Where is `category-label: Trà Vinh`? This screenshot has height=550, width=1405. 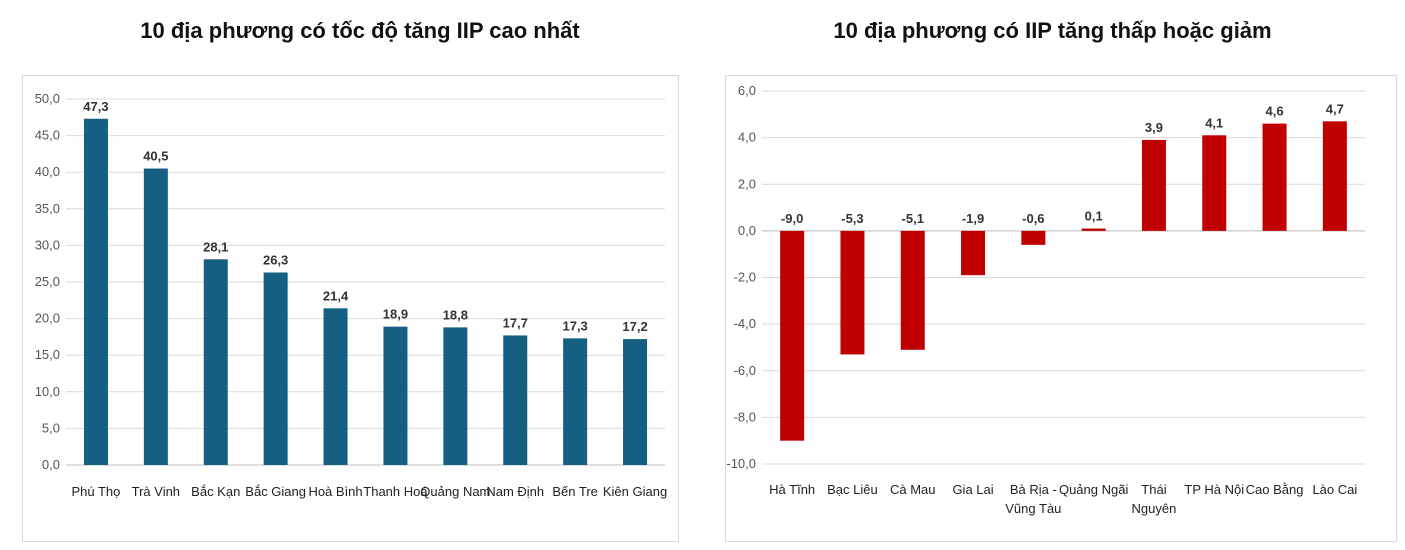
category-label: Trà Vinh is located at coordinates (156, 491).